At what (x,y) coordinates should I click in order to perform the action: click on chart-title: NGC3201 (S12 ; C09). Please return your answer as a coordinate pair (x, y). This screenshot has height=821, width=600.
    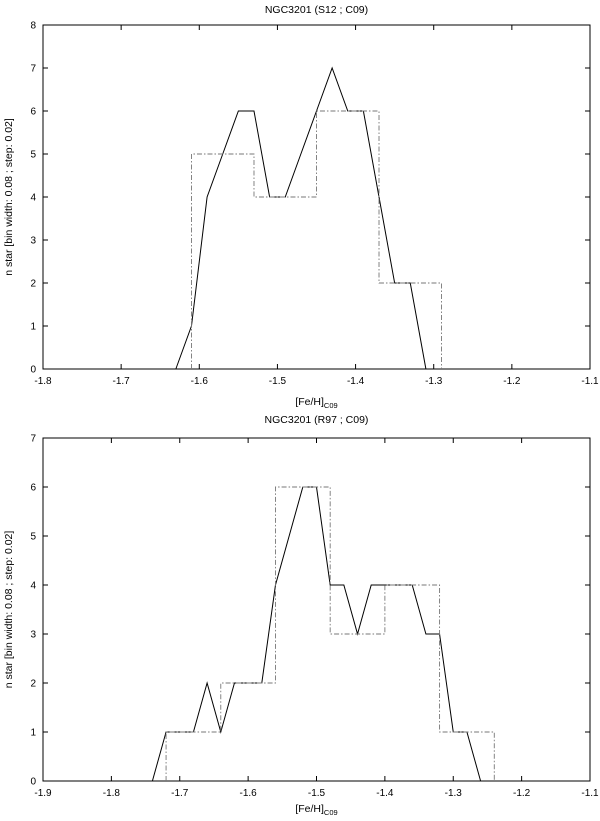
    Looking at the image, I should click on (316, 10).